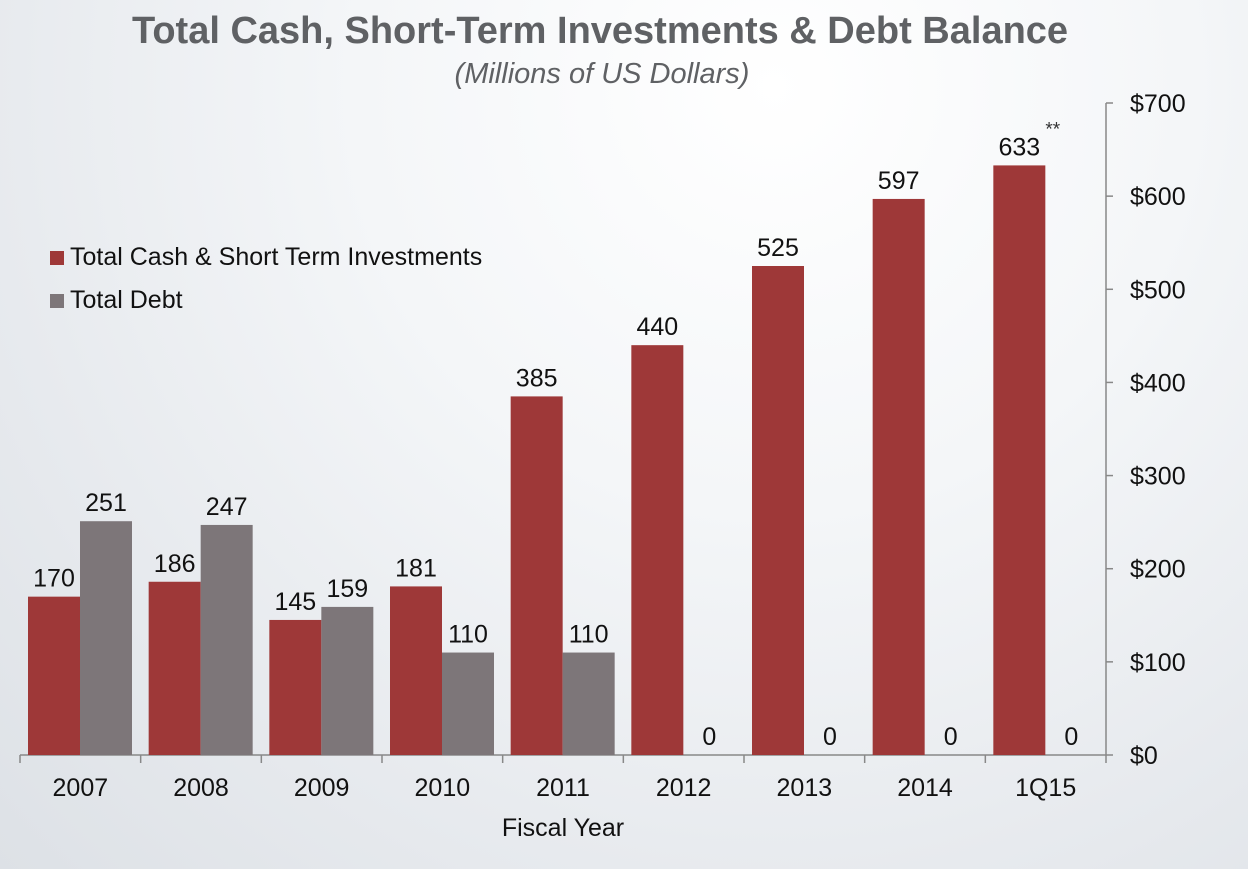 The width and height of the screenshot is (1248, 869). Describe the element at coordinates (416, 568) in the screenshot. I see `cash-data-label: 181` at that location.